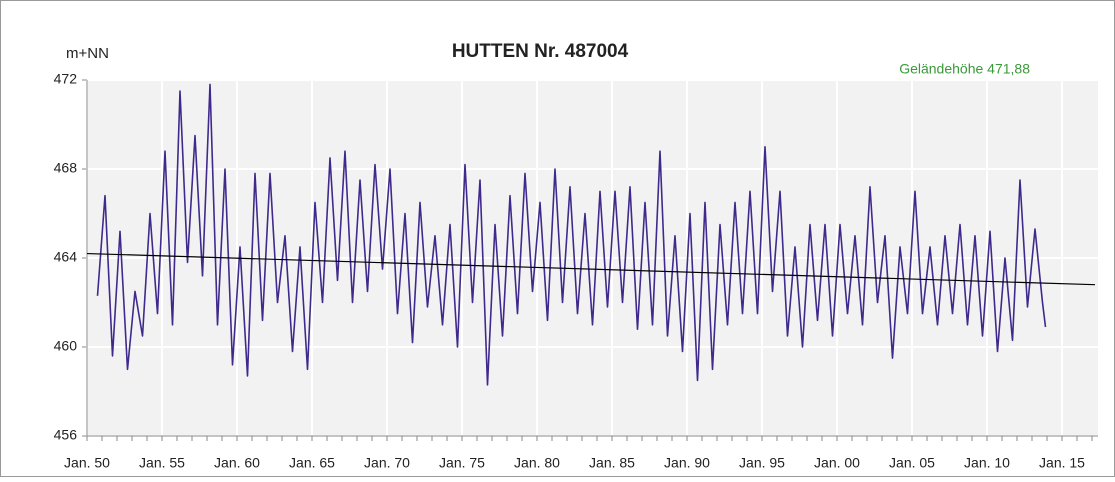  Describe the element at coordinates (591, 269) in the screenshot. I see `trend-line` at that location.